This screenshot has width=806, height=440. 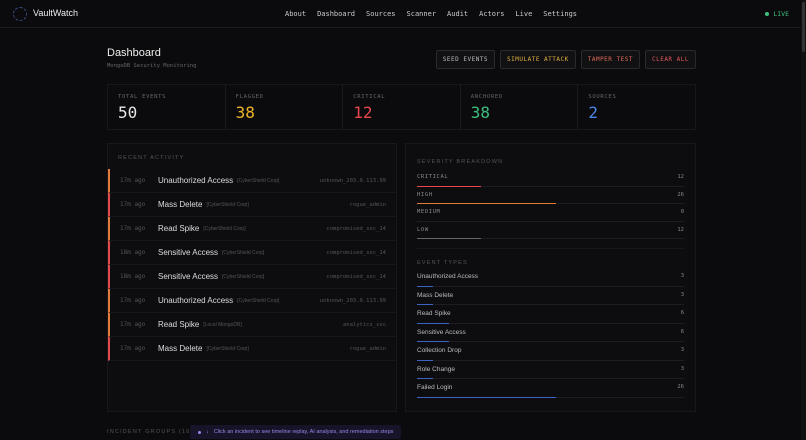 I want to click on live-dot-icon, so click(x=767, y=14).